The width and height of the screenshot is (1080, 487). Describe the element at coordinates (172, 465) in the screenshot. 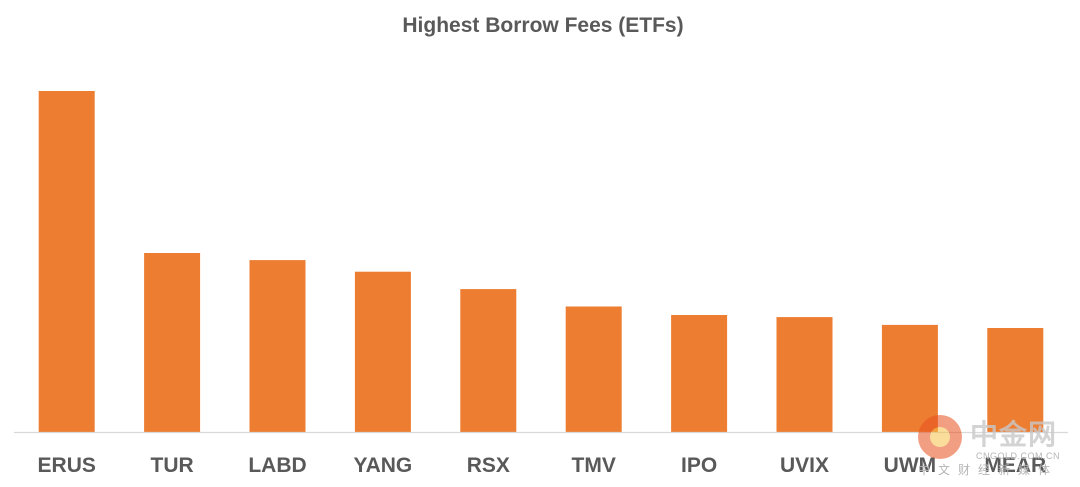

I see `x-tick-label-tur: TUR` at that location.